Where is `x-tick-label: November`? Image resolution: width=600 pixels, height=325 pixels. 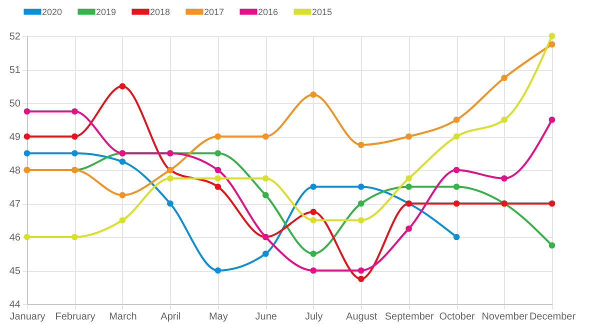
x-tick-label: November is located at coordinates (505, 317).